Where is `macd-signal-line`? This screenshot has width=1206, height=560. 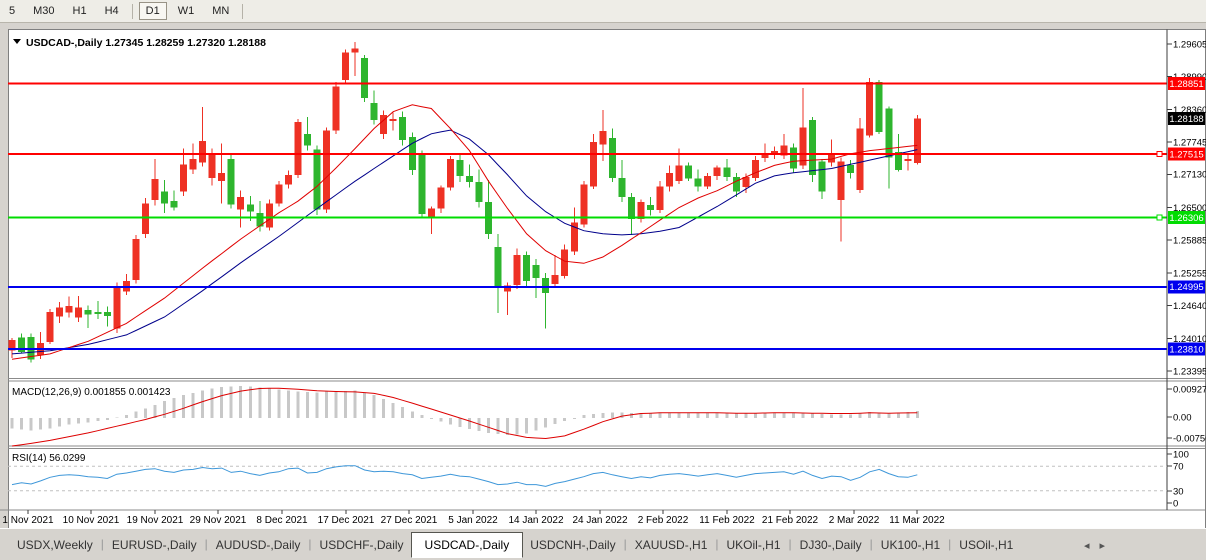 macd-signal-line is located at coordinates (464, 417).